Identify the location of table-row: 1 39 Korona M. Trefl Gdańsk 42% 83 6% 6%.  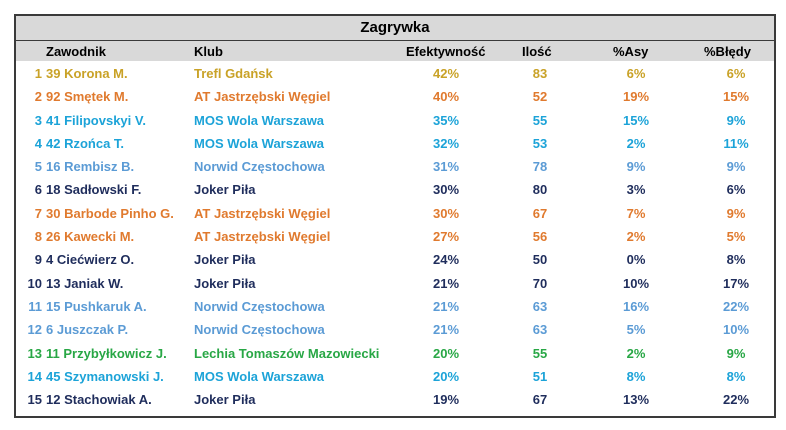
(395, 73).